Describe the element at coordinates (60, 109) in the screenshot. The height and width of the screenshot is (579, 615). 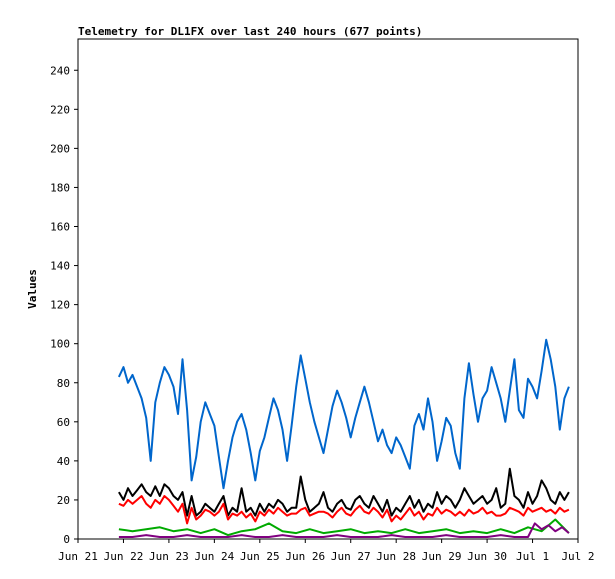
I see `y-tick-label: 220` at that location.